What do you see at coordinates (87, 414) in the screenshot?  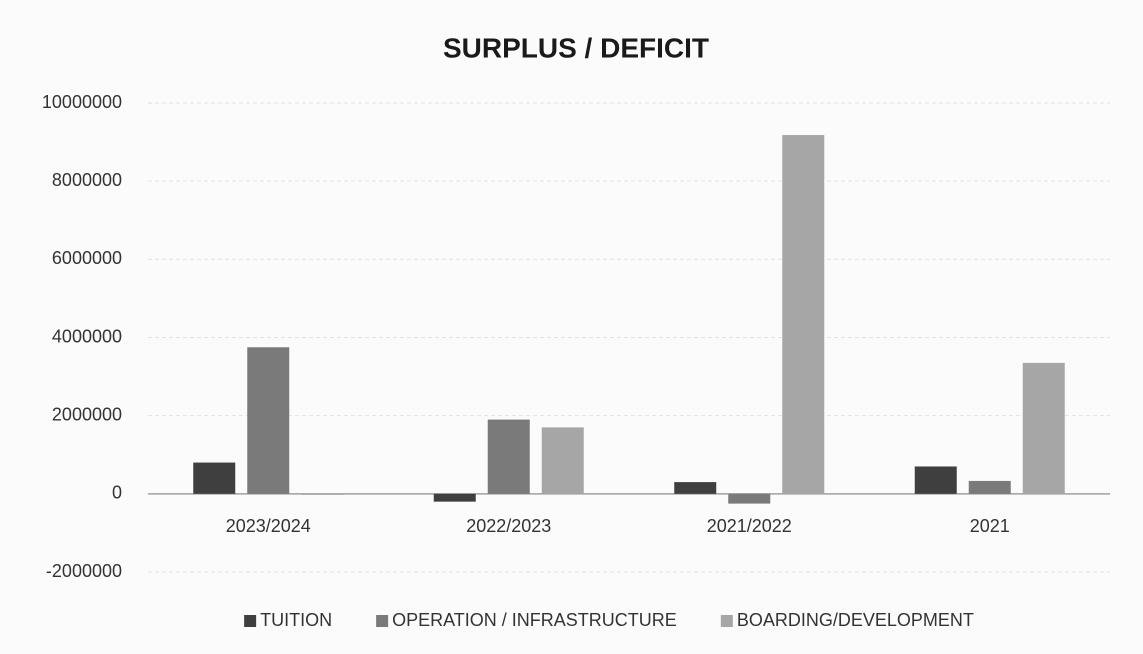 I see `y-tick-label: 2000000` at bounding box center [87, 414].